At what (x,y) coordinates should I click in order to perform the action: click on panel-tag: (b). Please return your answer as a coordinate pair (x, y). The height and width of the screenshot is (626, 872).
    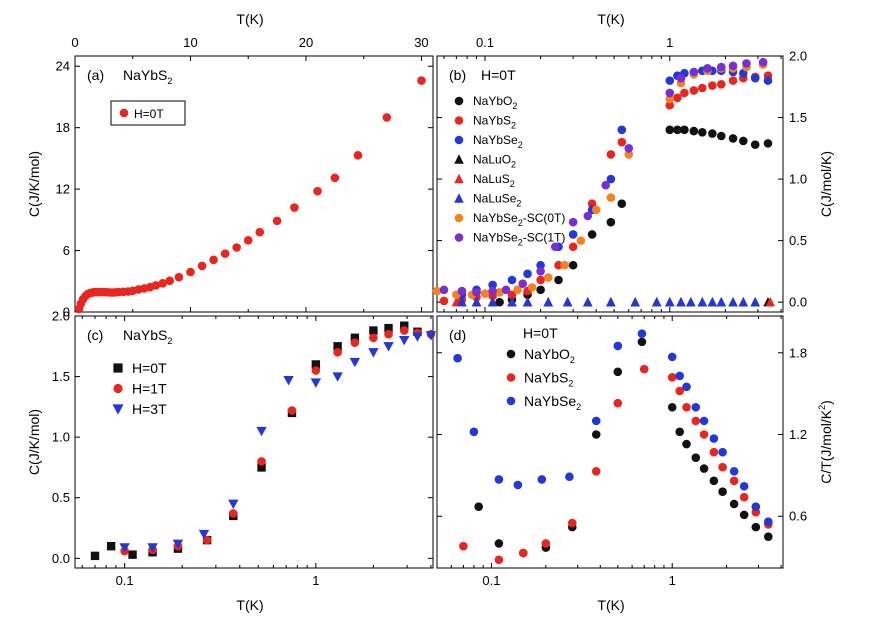
    Looking at the image, I should click on (457, 75).